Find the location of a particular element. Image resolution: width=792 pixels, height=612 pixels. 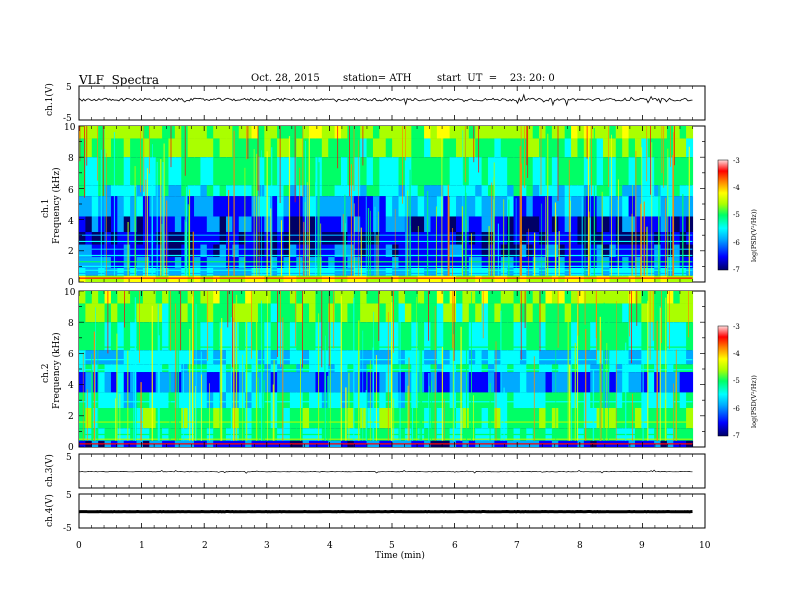

ch1-waveform-ylabel: ch.1(V) is located at coordinates (49, 99).